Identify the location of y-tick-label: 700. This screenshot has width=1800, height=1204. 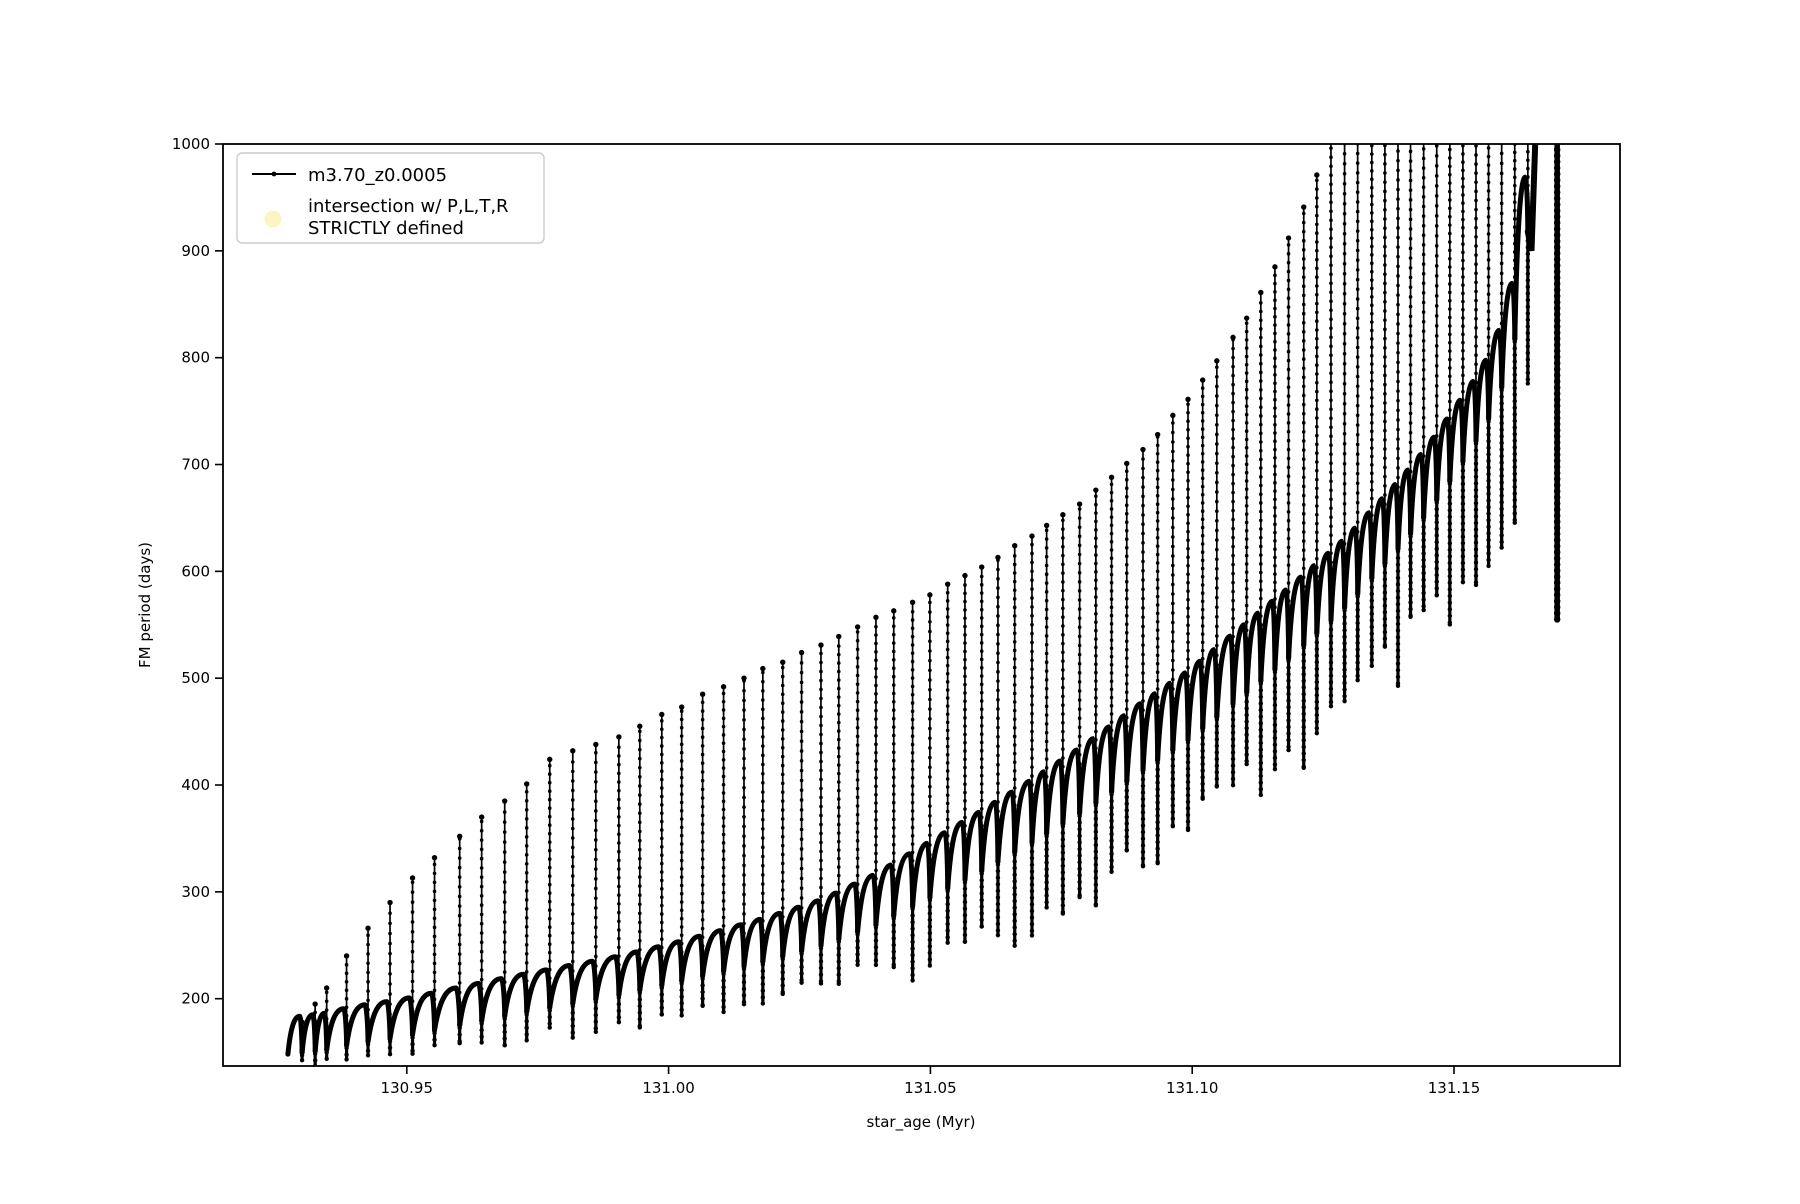
(195, 465).